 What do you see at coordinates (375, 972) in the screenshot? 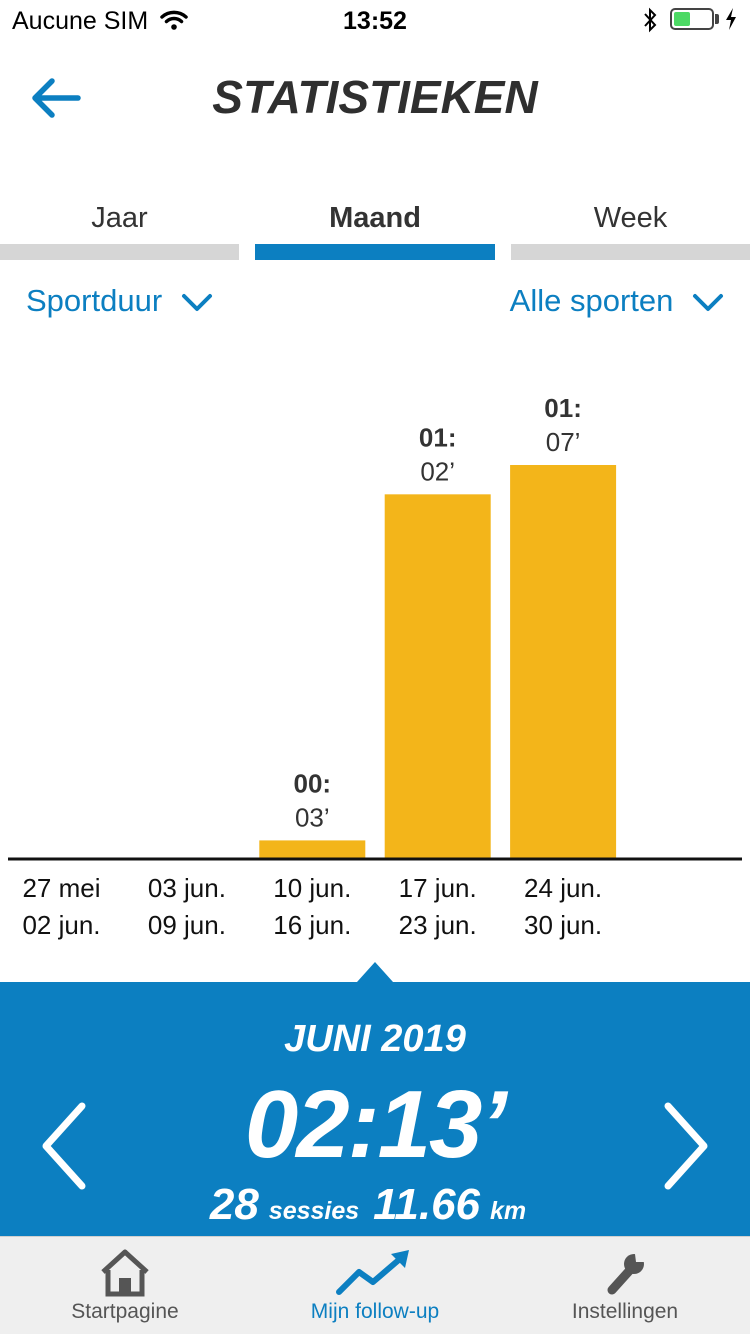
I see `selection-notch` at bounding box center [375, 972].